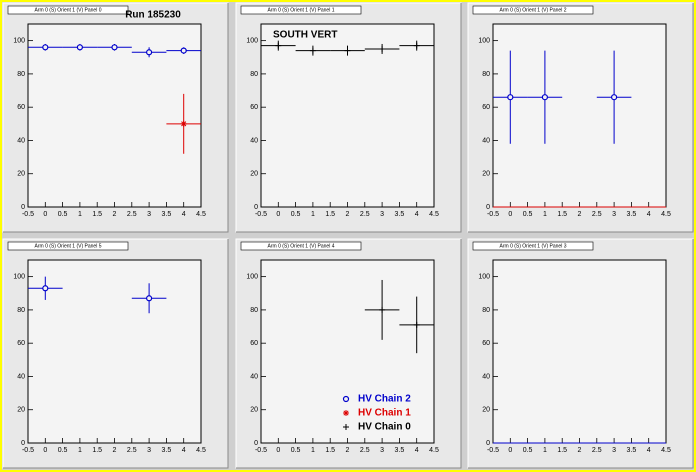 The image size is (696, 472). What do you see at coordinates (384, 399) in the screenshot?
I see `legend-label: HV Chain 2` at bounding box center [384, 399].